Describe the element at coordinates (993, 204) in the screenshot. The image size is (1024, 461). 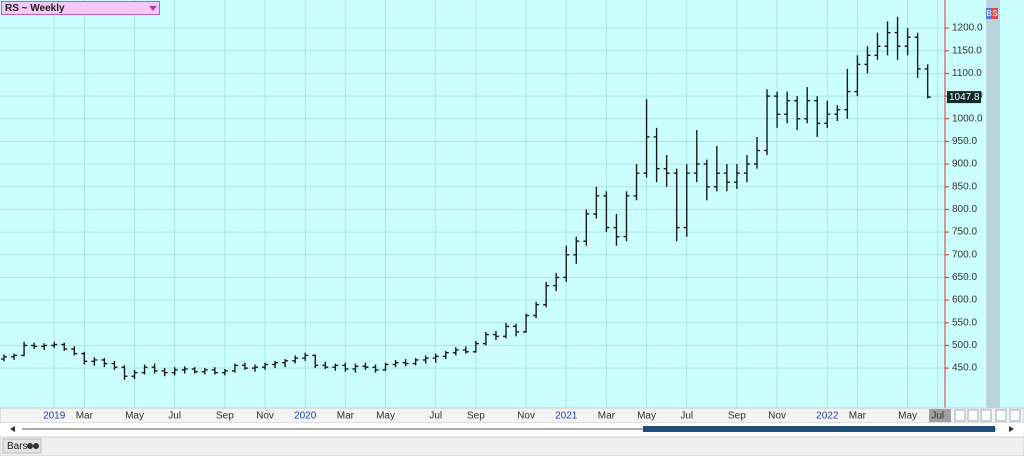
I see `side-strip` at that location.